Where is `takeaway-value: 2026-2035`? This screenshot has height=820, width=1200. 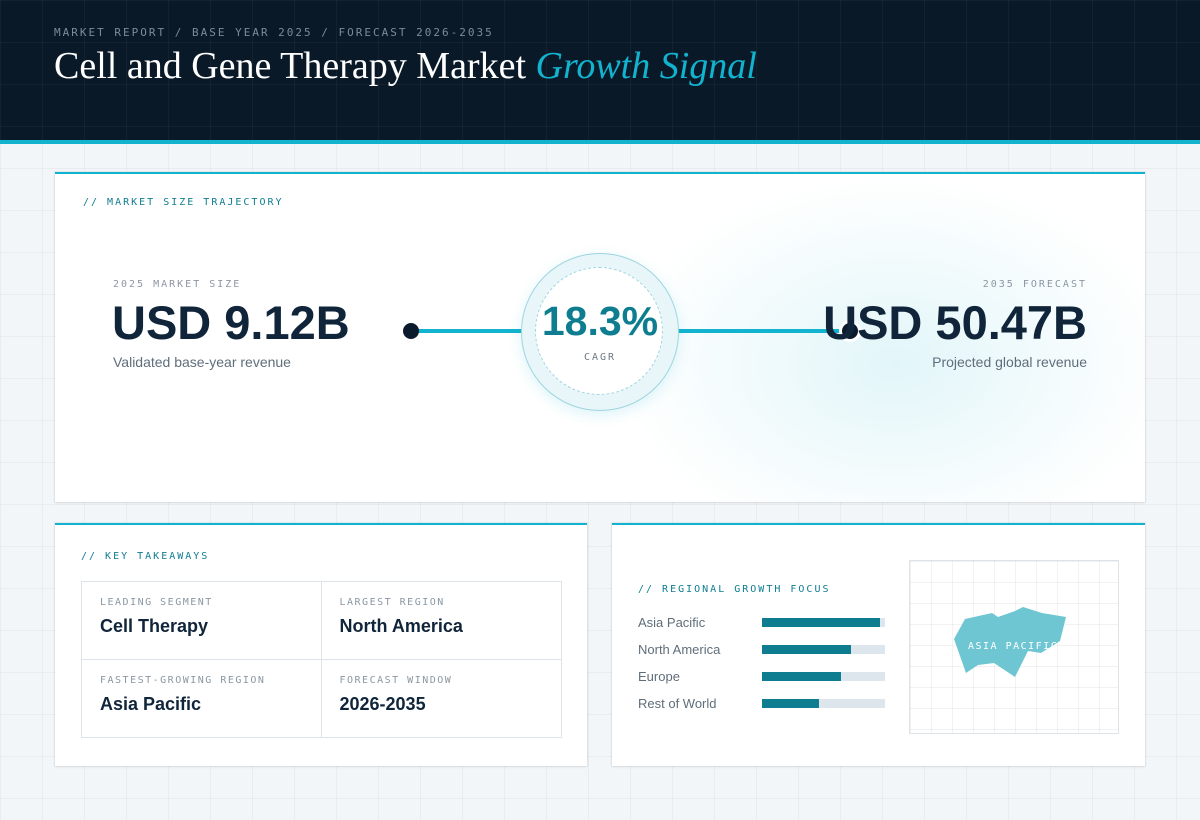 takeaway-value: 2026-2035 is located at coordinates (382, 703).